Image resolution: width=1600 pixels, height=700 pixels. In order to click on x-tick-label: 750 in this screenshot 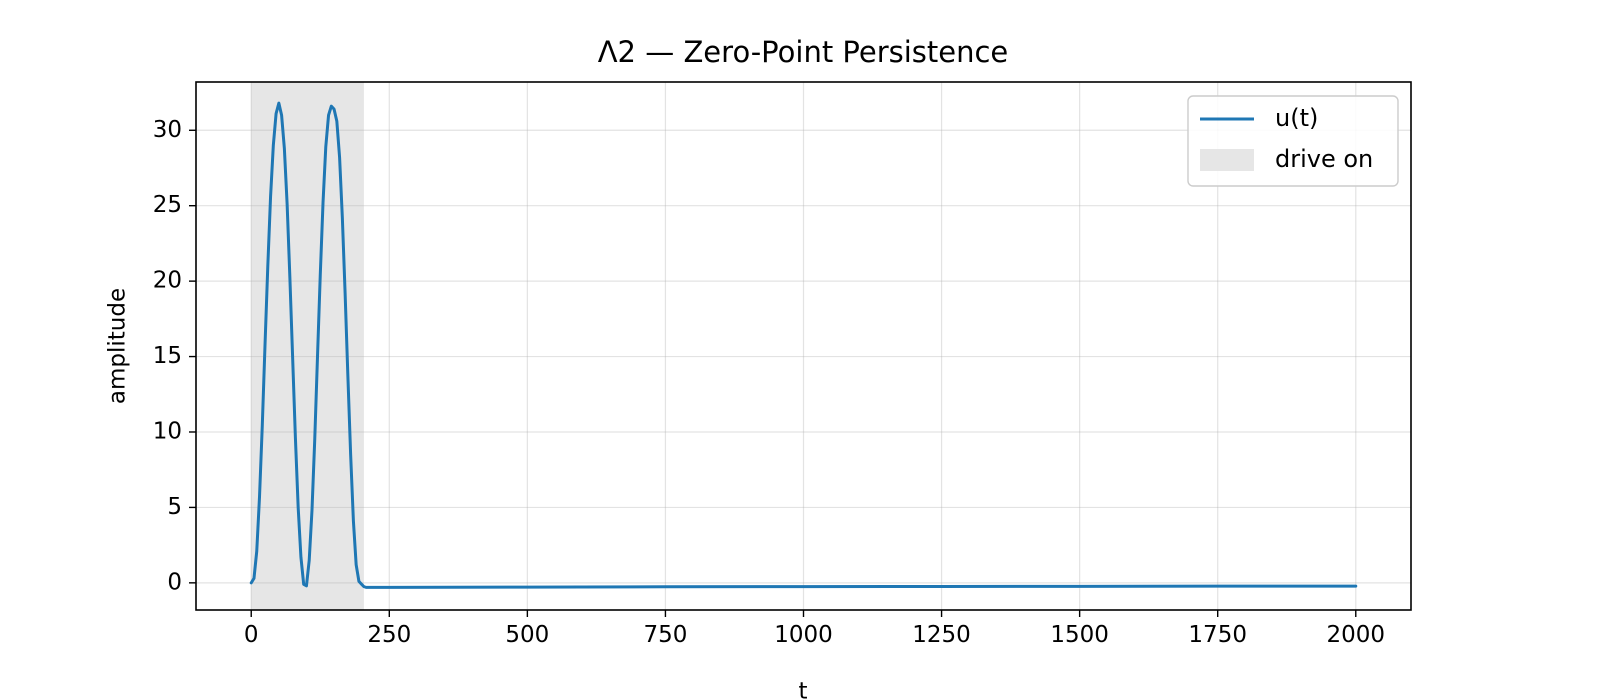, I will do `click(665, 635)`.